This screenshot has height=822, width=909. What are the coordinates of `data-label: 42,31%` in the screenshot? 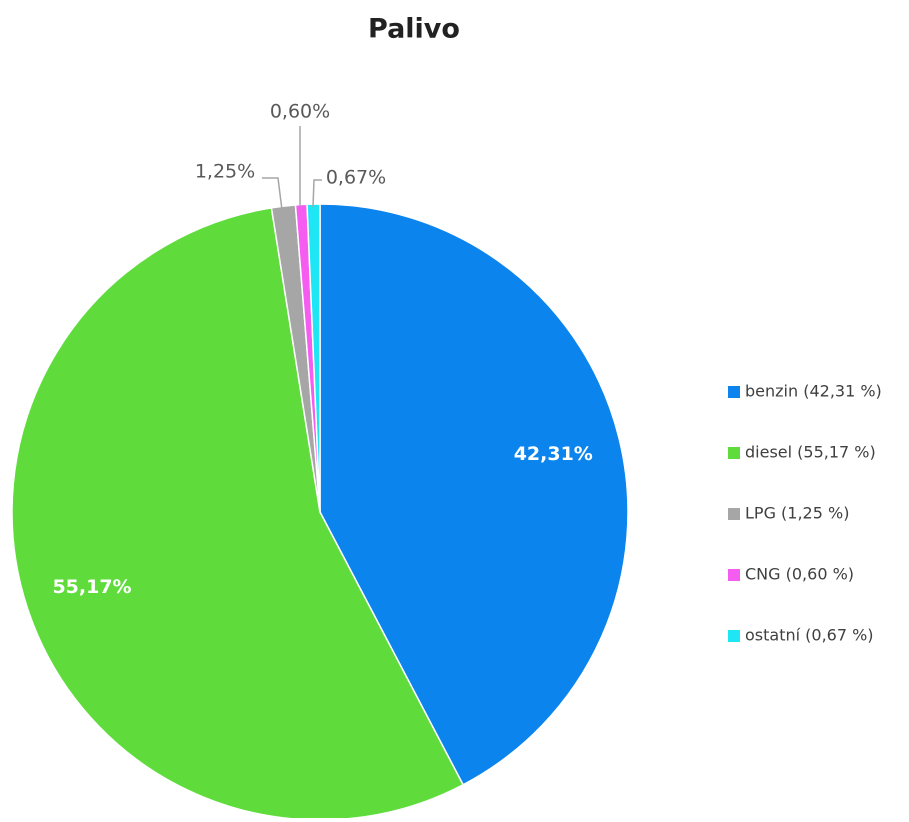 It's located at (553, 454).